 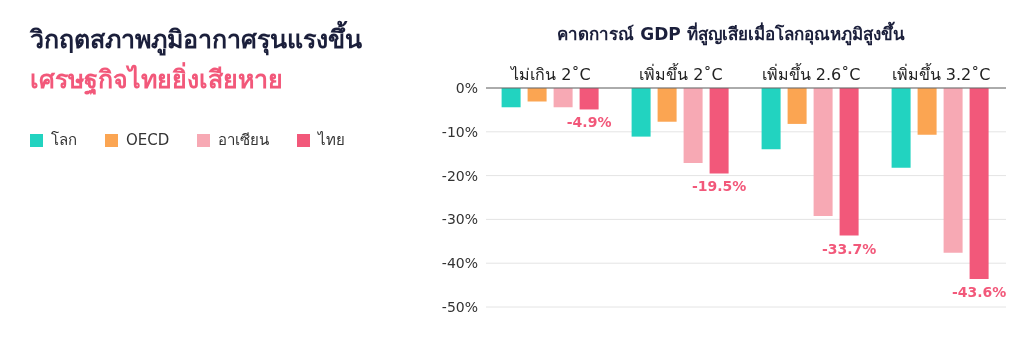 I want to click on y-tick-label: -30%, so click(x=459, y=219).